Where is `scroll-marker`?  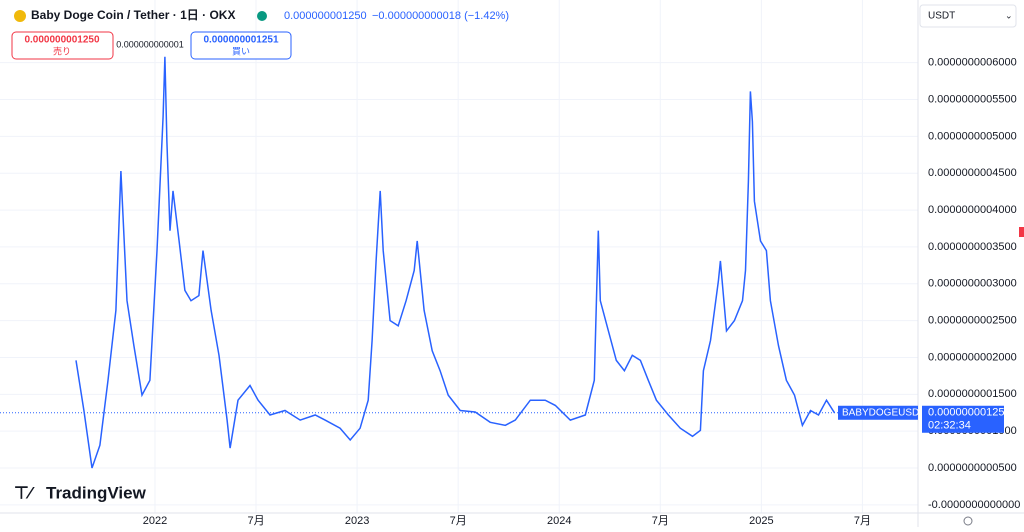
scroll-marker is located at coordinates (1021, 232).